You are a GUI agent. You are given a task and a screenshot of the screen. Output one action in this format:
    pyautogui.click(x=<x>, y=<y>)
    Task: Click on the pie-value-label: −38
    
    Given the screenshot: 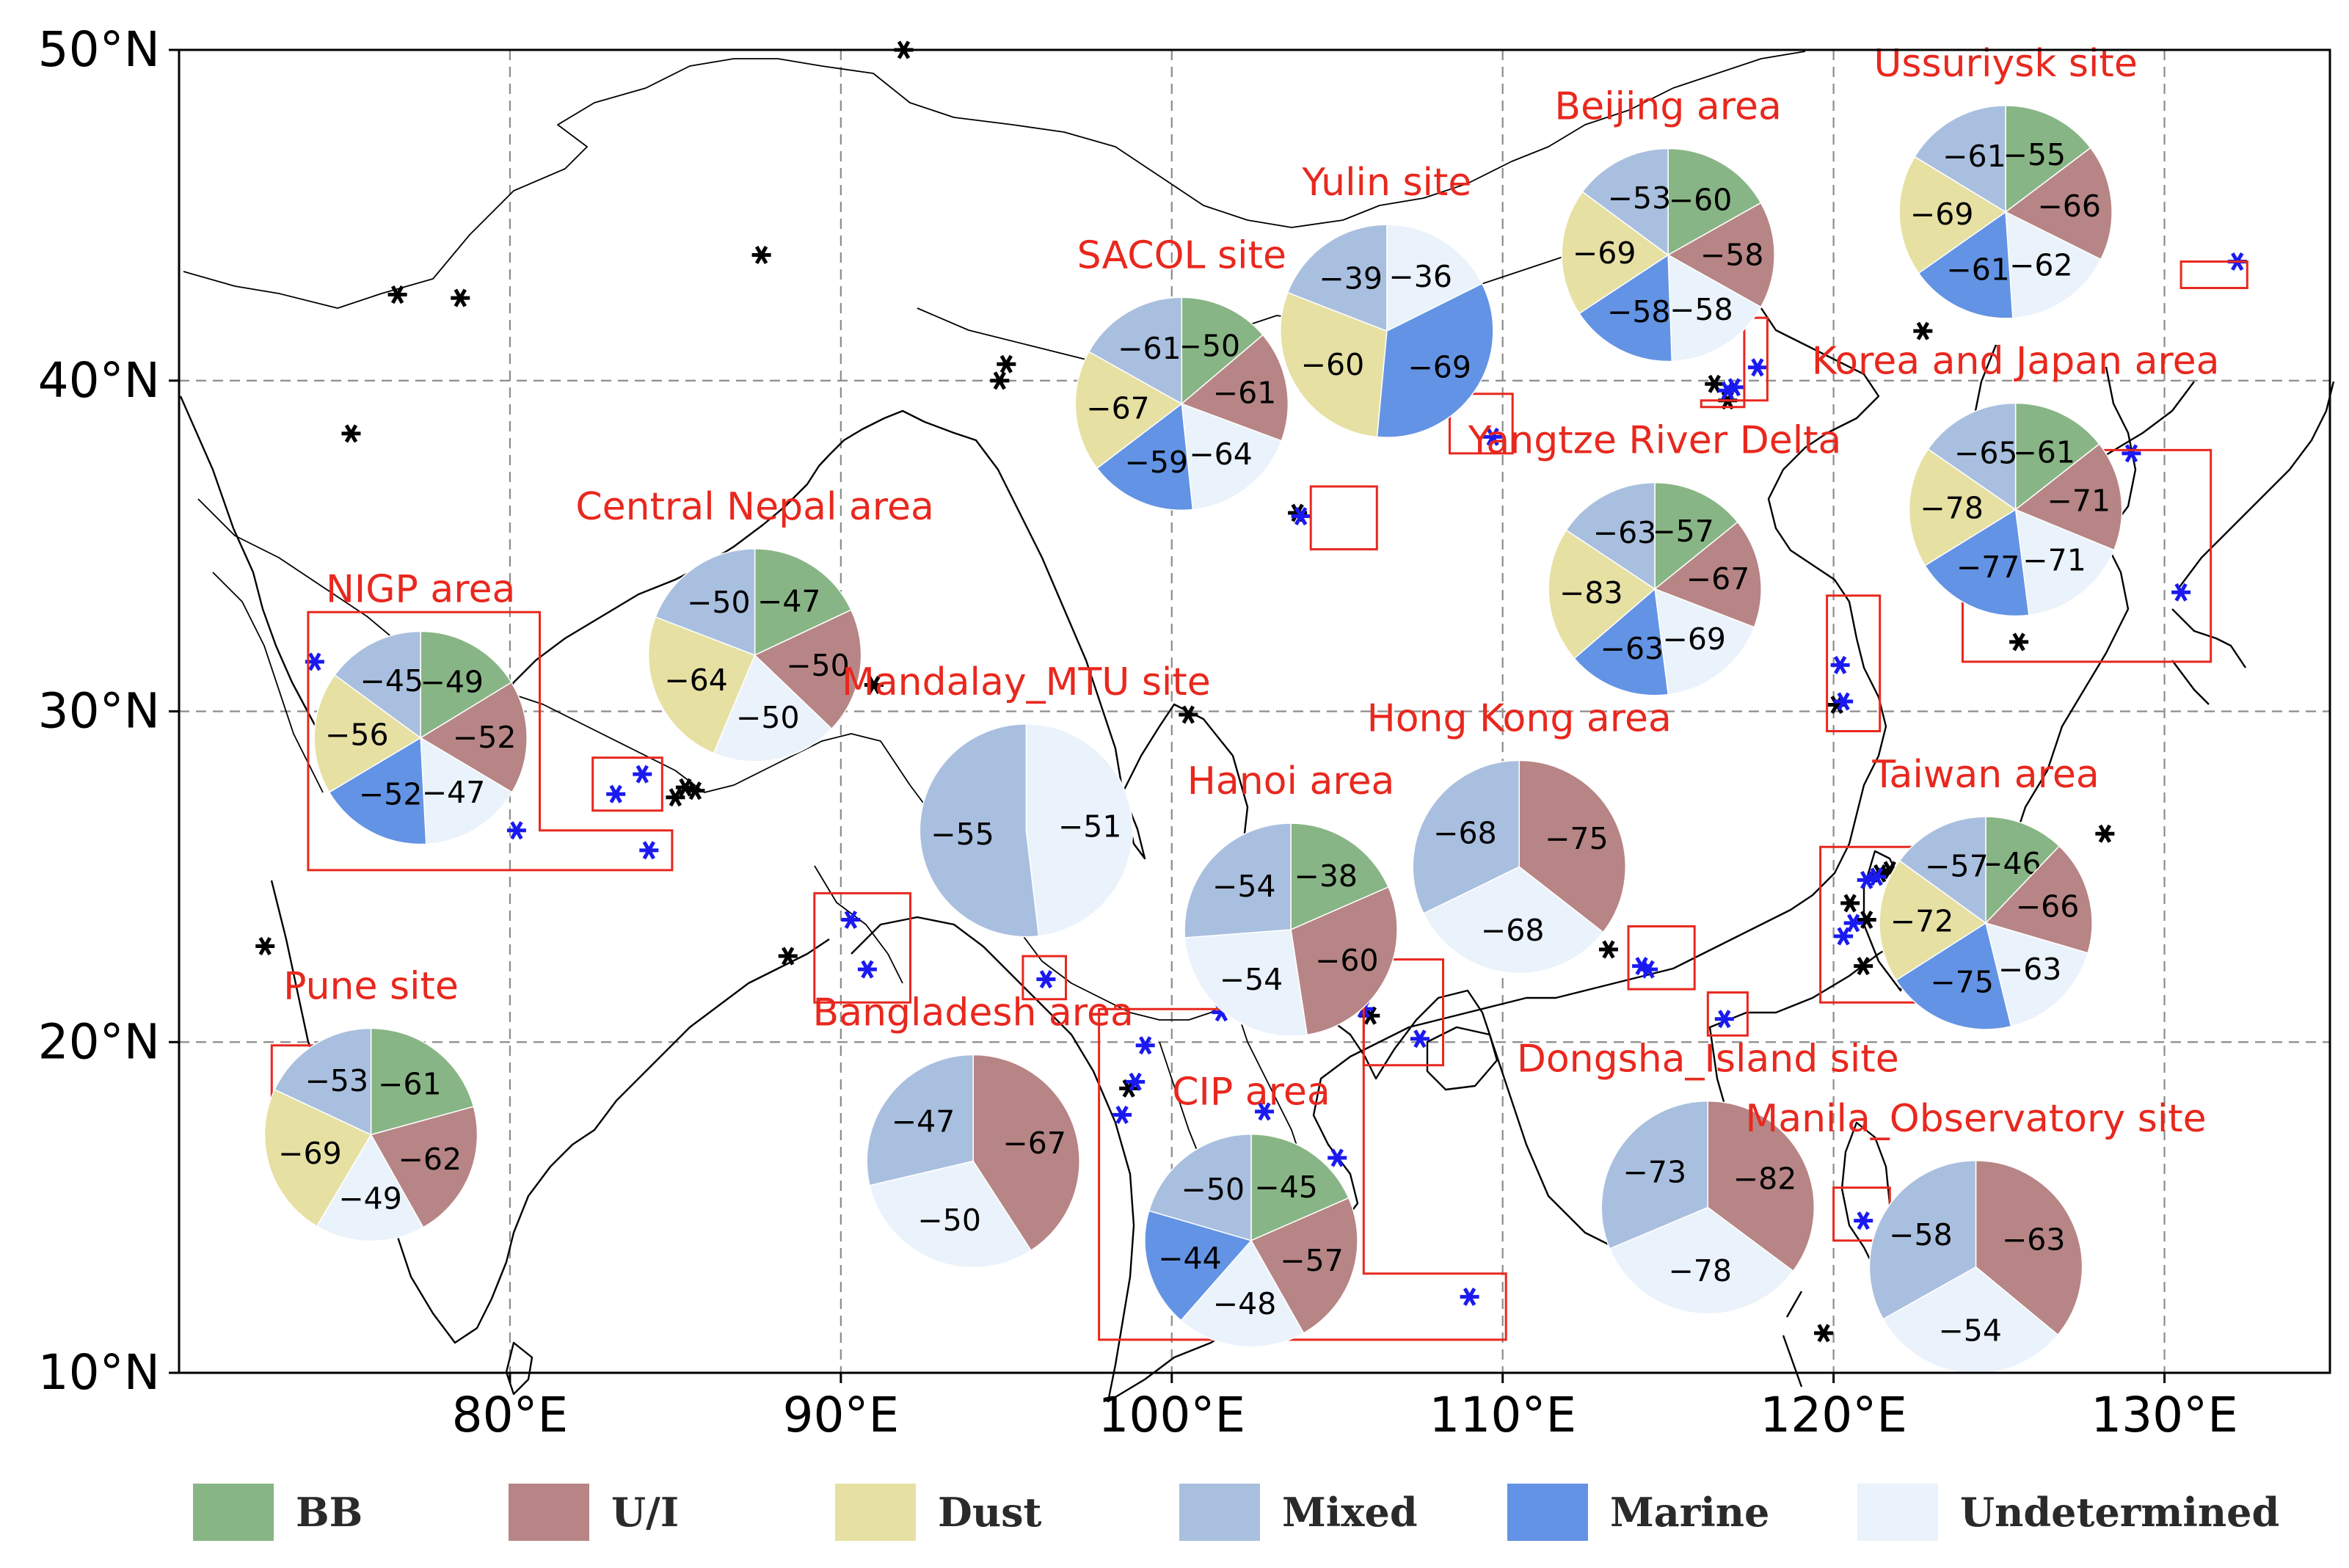 What is the action you would take?
    pyautogui.click(x=1326, y=876)
    